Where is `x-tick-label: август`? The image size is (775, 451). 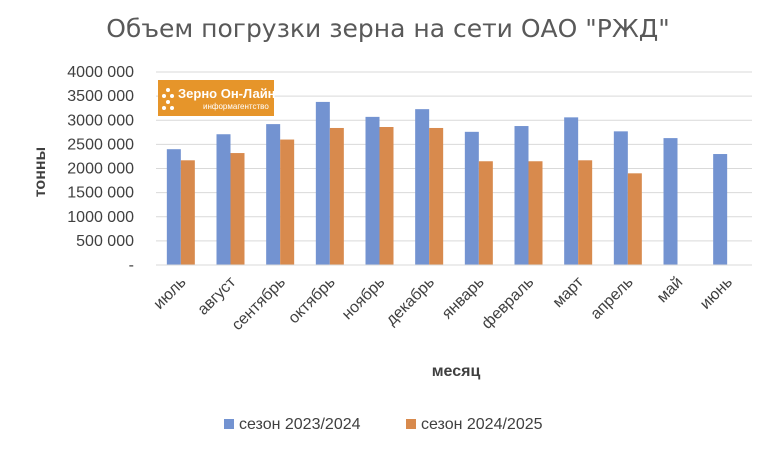
x-tick-label: август is located at coordinates (217, 295).